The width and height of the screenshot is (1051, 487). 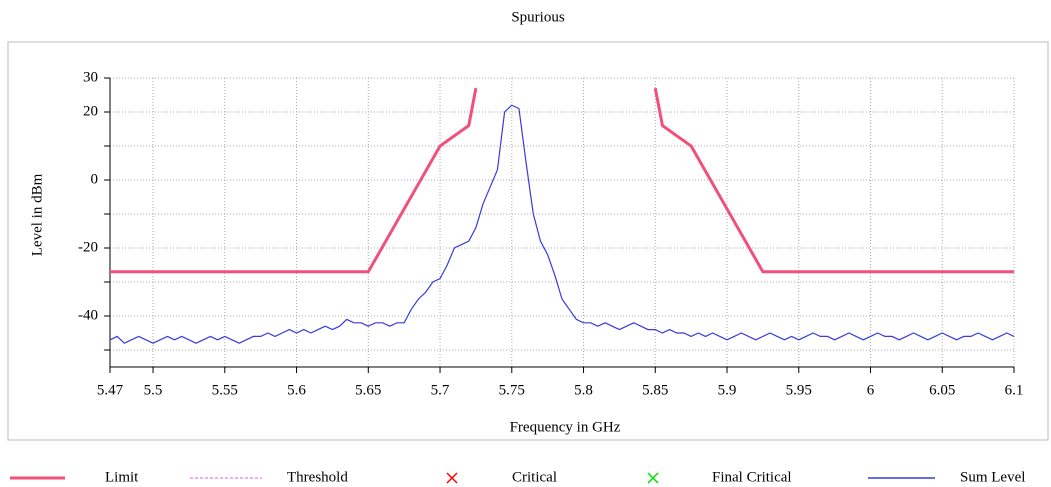 What do you see at coordinates (1014, 390) in the screenshot?
I see `x-tick-label: 6.1` at bounding box center [1014, 390].